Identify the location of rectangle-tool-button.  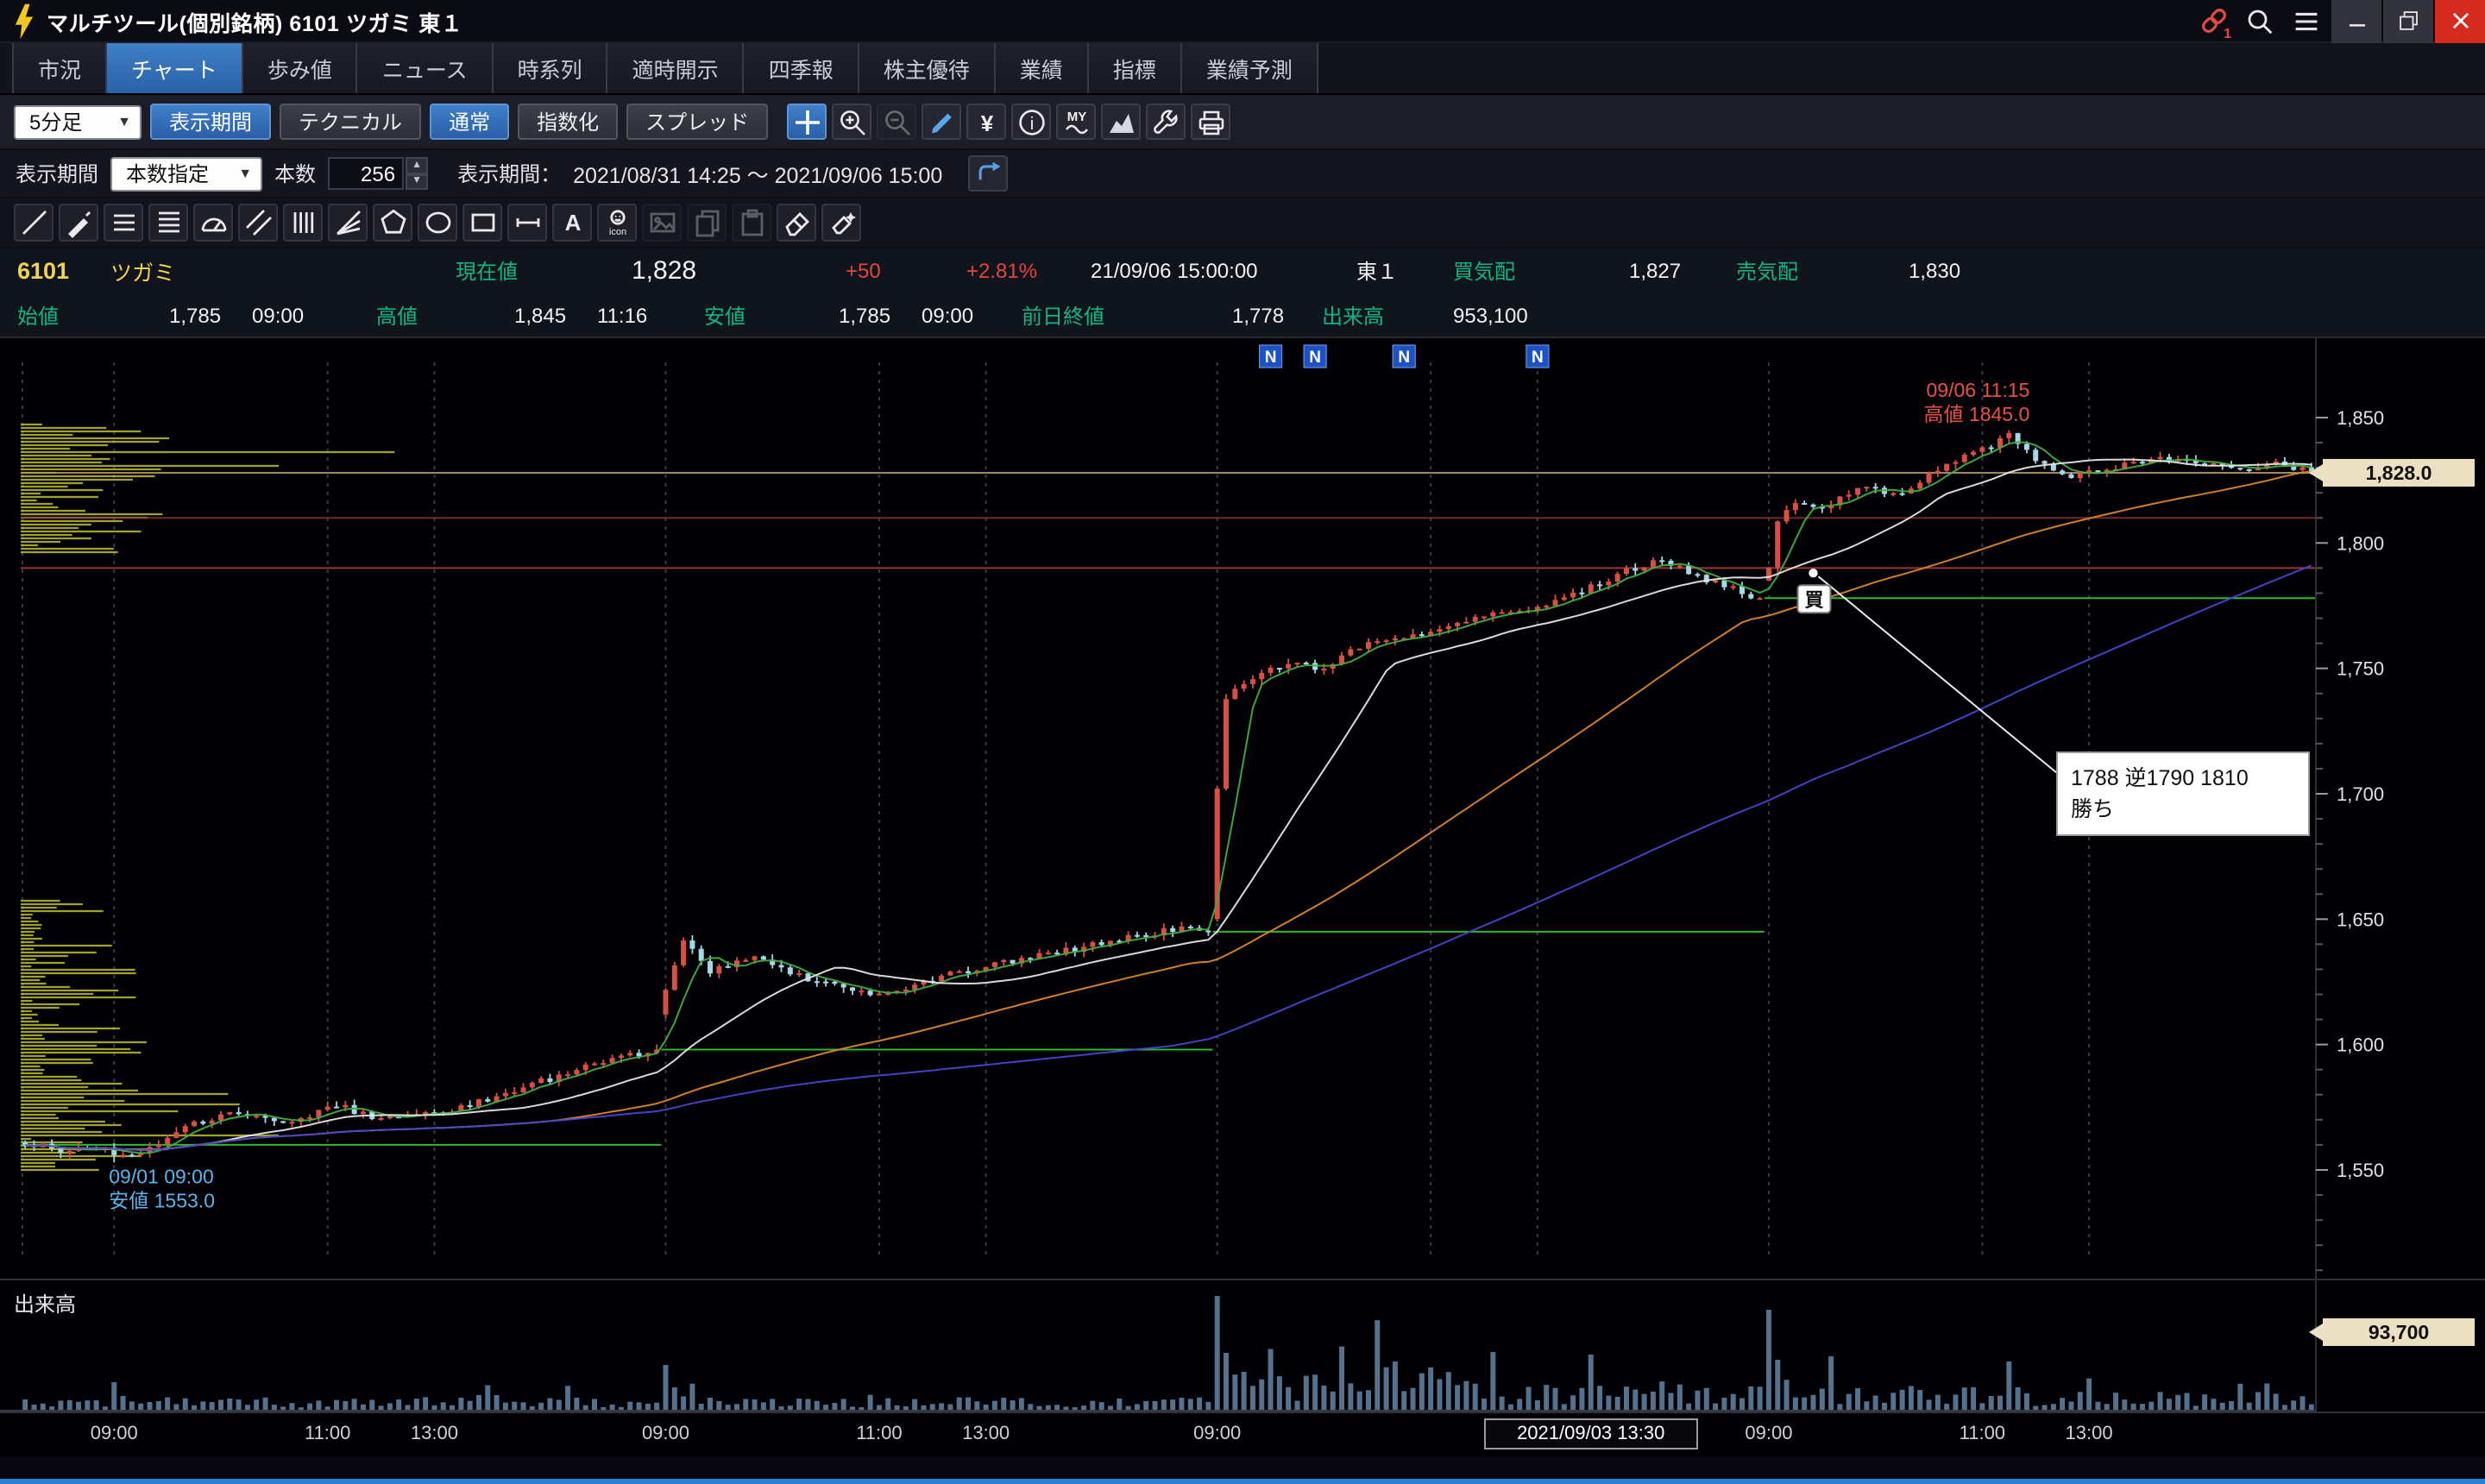
(482, 223).